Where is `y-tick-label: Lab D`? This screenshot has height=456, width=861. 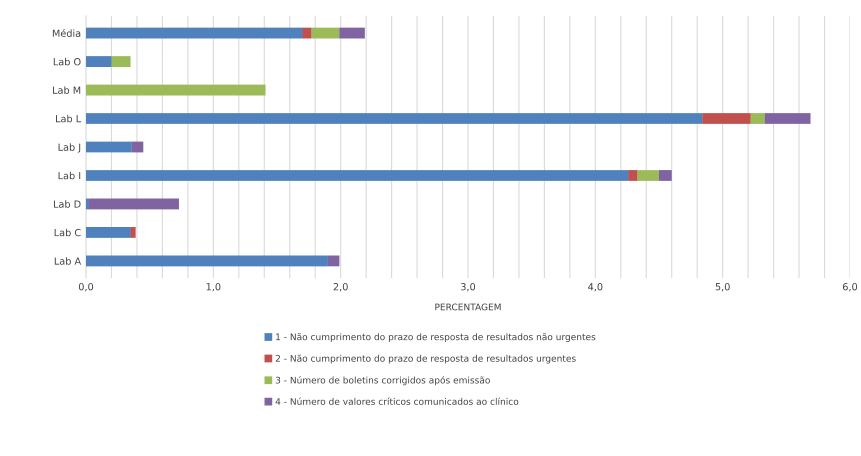 y-tick-label: Lab D is located at coordinates (67, 204).